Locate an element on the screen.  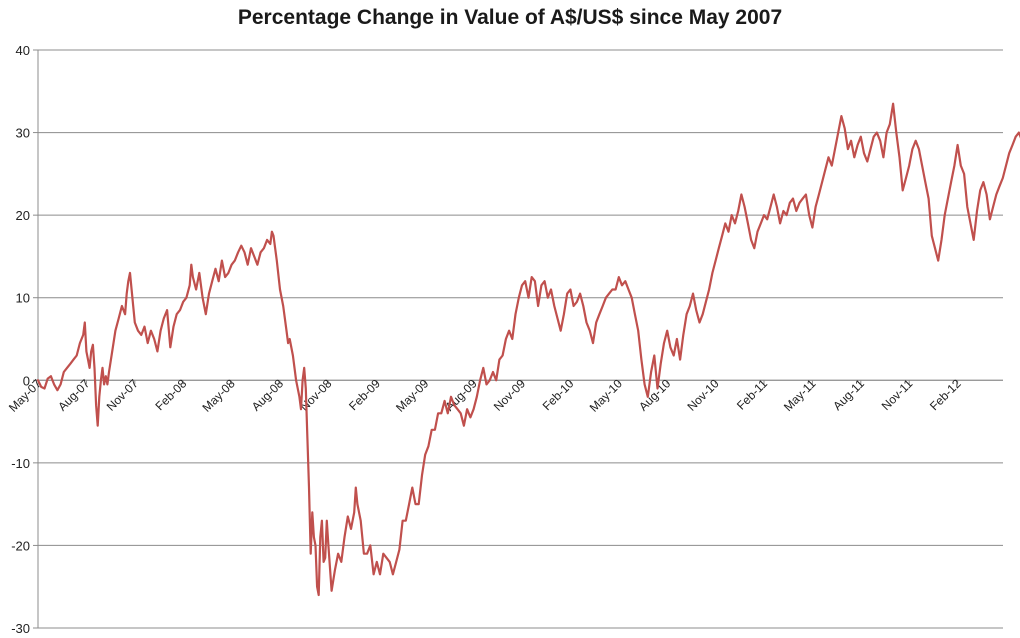
y-tick-label: -10 is located at coordinates (20, 463).